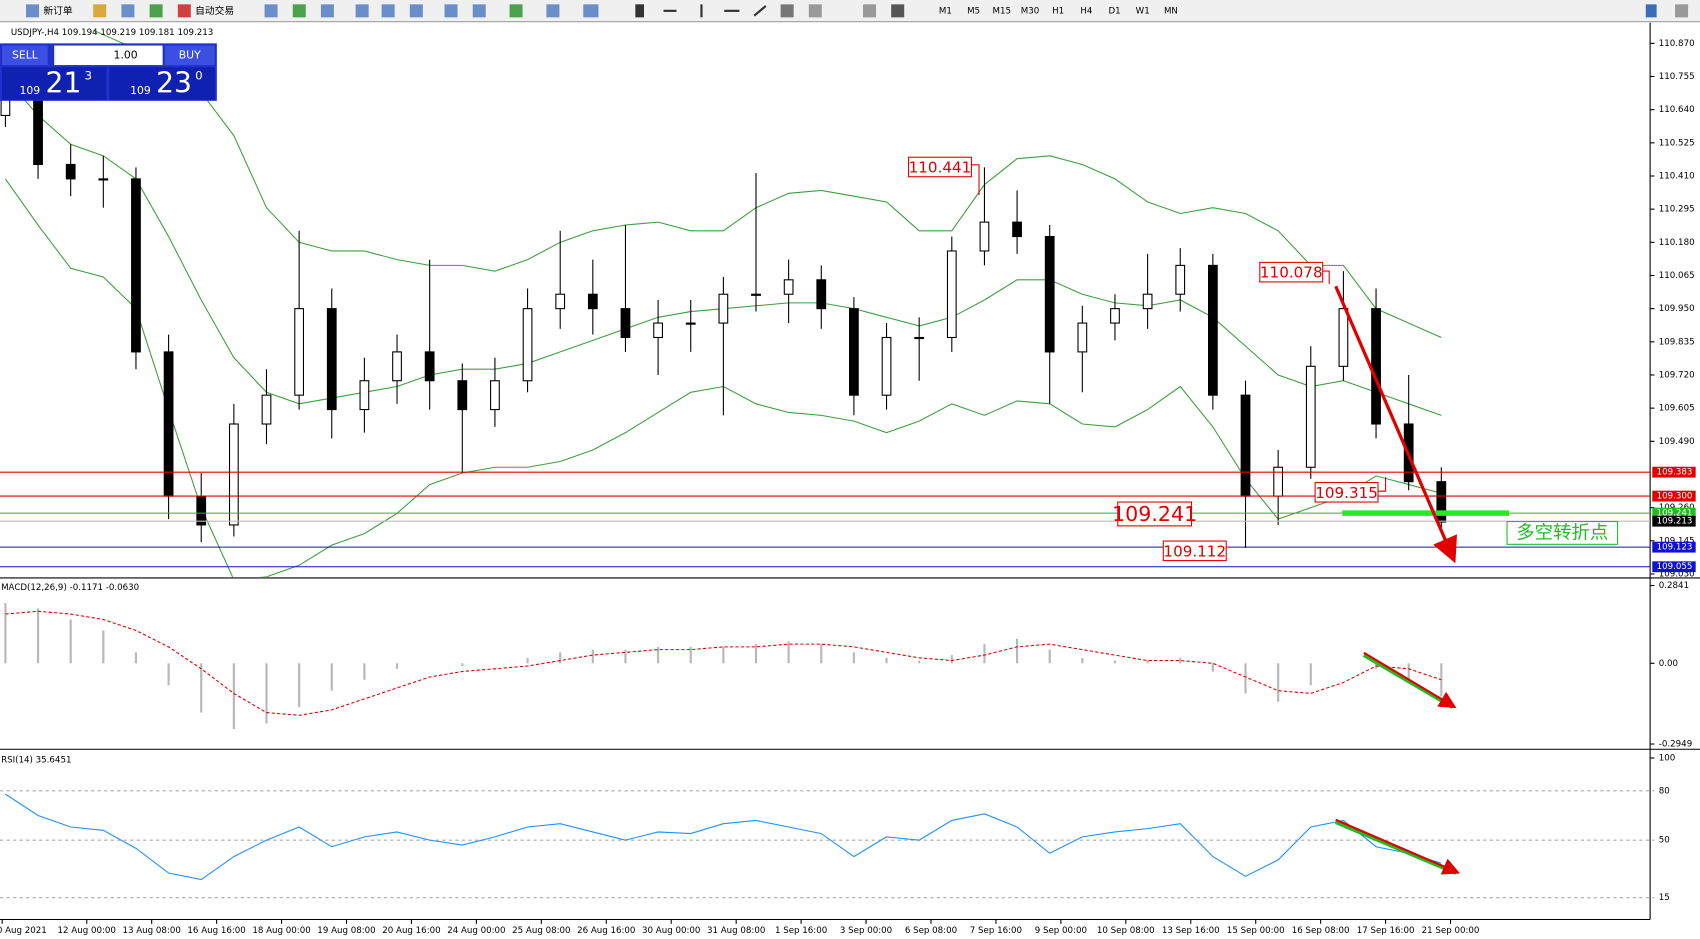 The height and width of the screenshot is (939, 1700). Describe the element at coordinates (945, 11) in the screenshot. I see `timeframe-button: M1` at that location.